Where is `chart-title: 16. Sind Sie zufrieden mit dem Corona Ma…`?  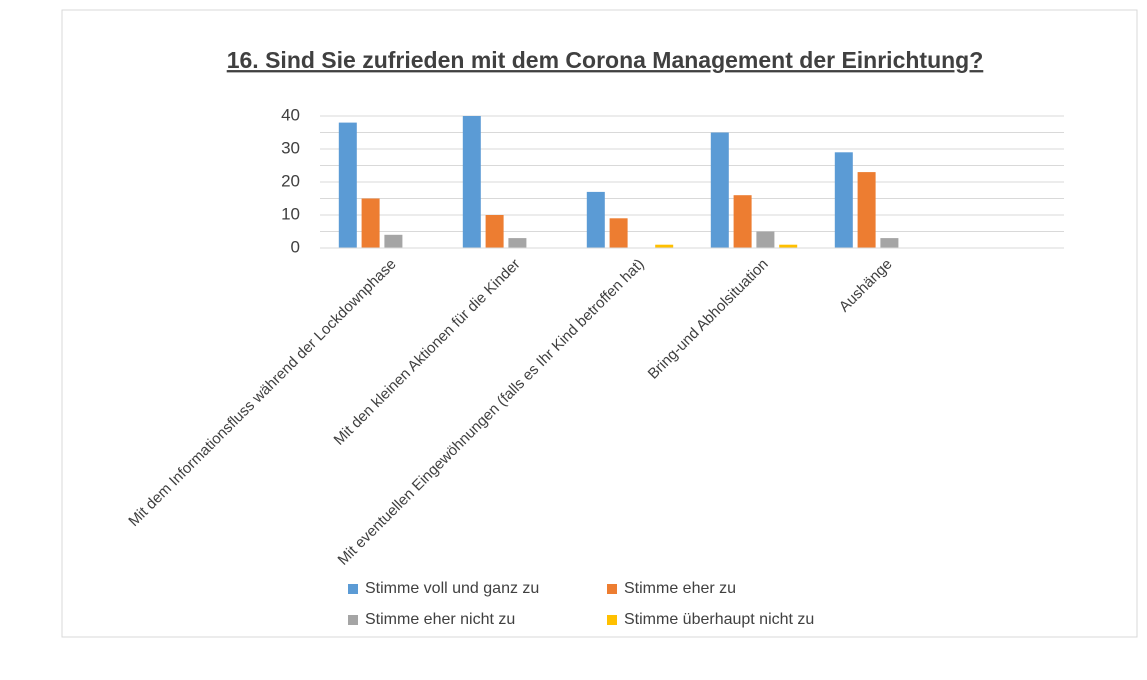 chart-title: 16. Sind Sie zufrieden mit dem Corona Ma… is located at coordinates (605, 60).